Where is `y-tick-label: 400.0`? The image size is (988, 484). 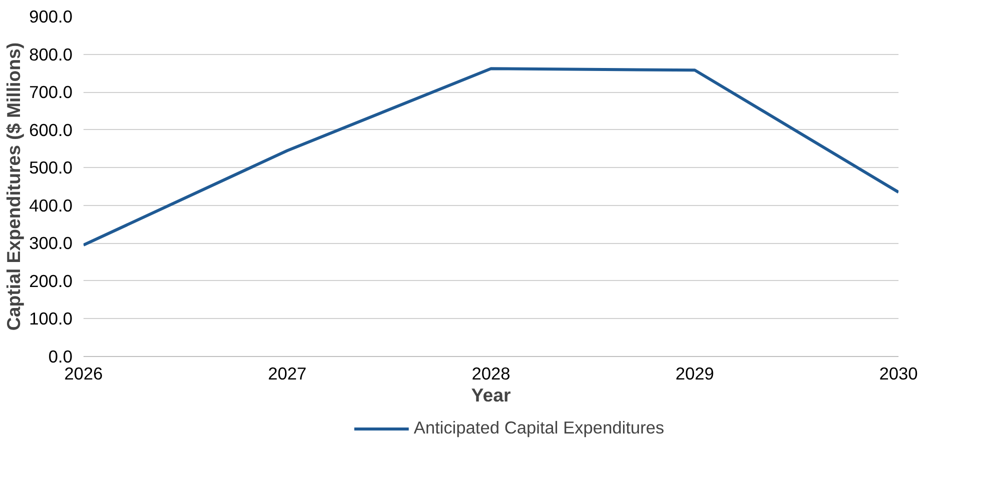 y-tick-label: 400.0 is located at coordinates (51, 205).